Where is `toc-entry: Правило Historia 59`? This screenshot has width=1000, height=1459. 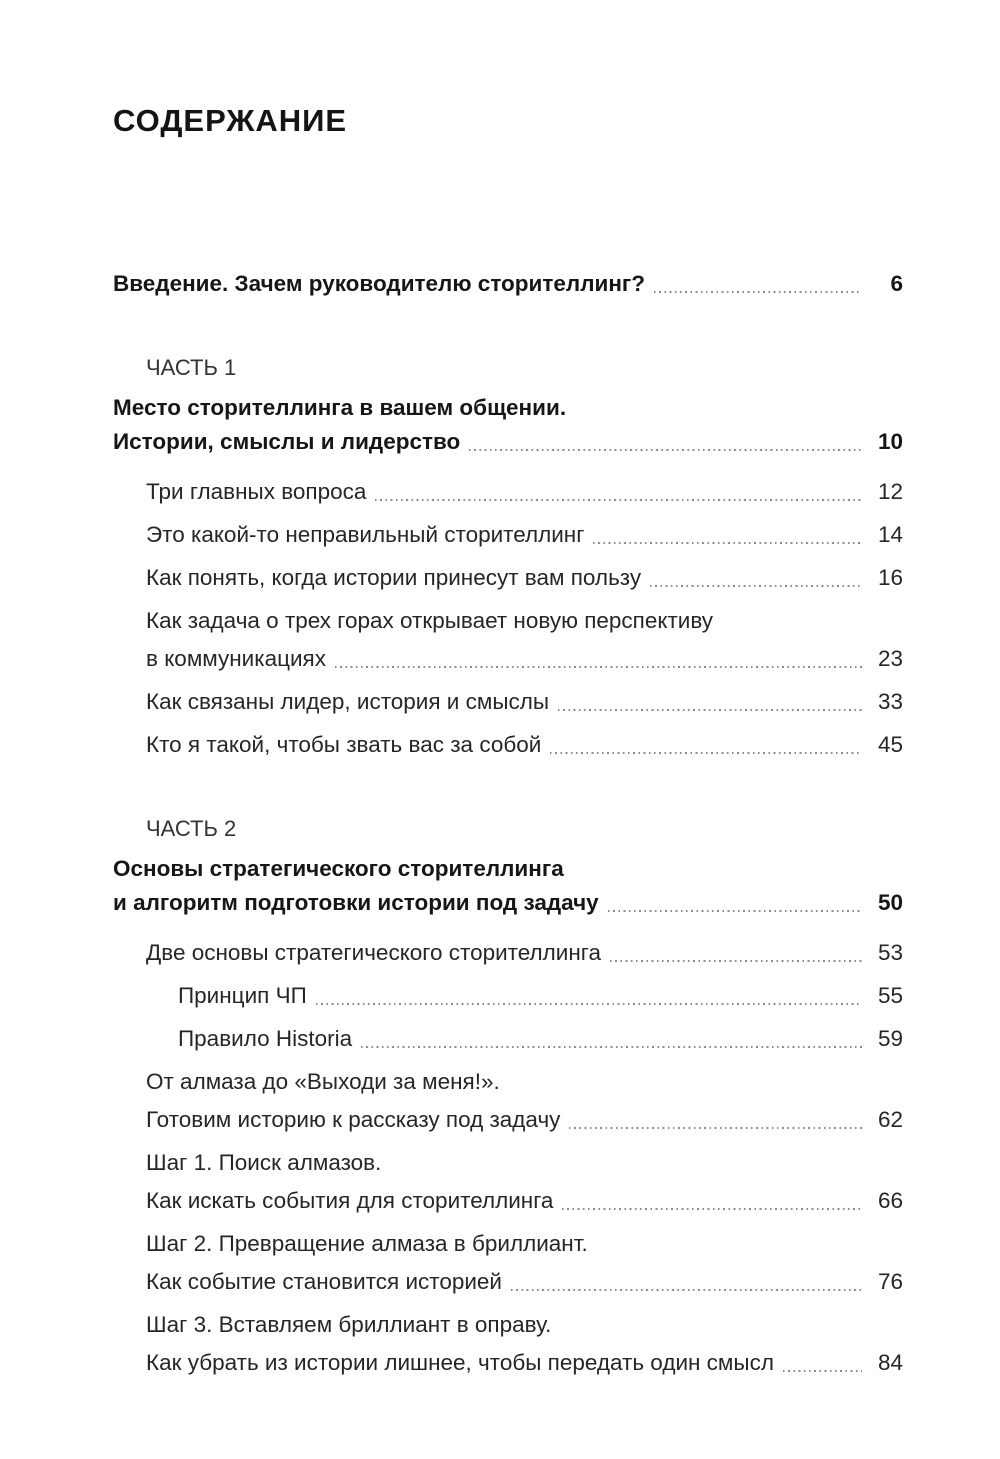
toc-entry: Правило Historia 59 is located at coordinates (508, 1039).